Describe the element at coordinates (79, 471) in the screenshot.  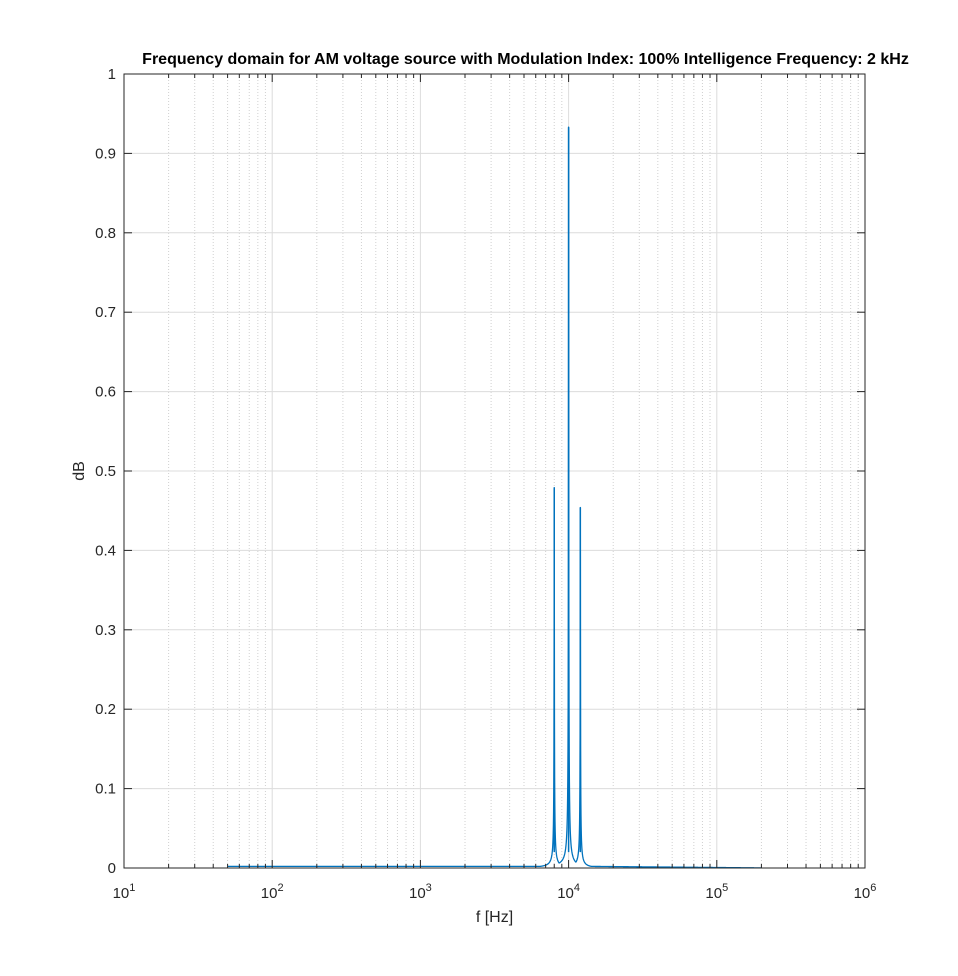
I see `y-axis-title: dB` at that location.